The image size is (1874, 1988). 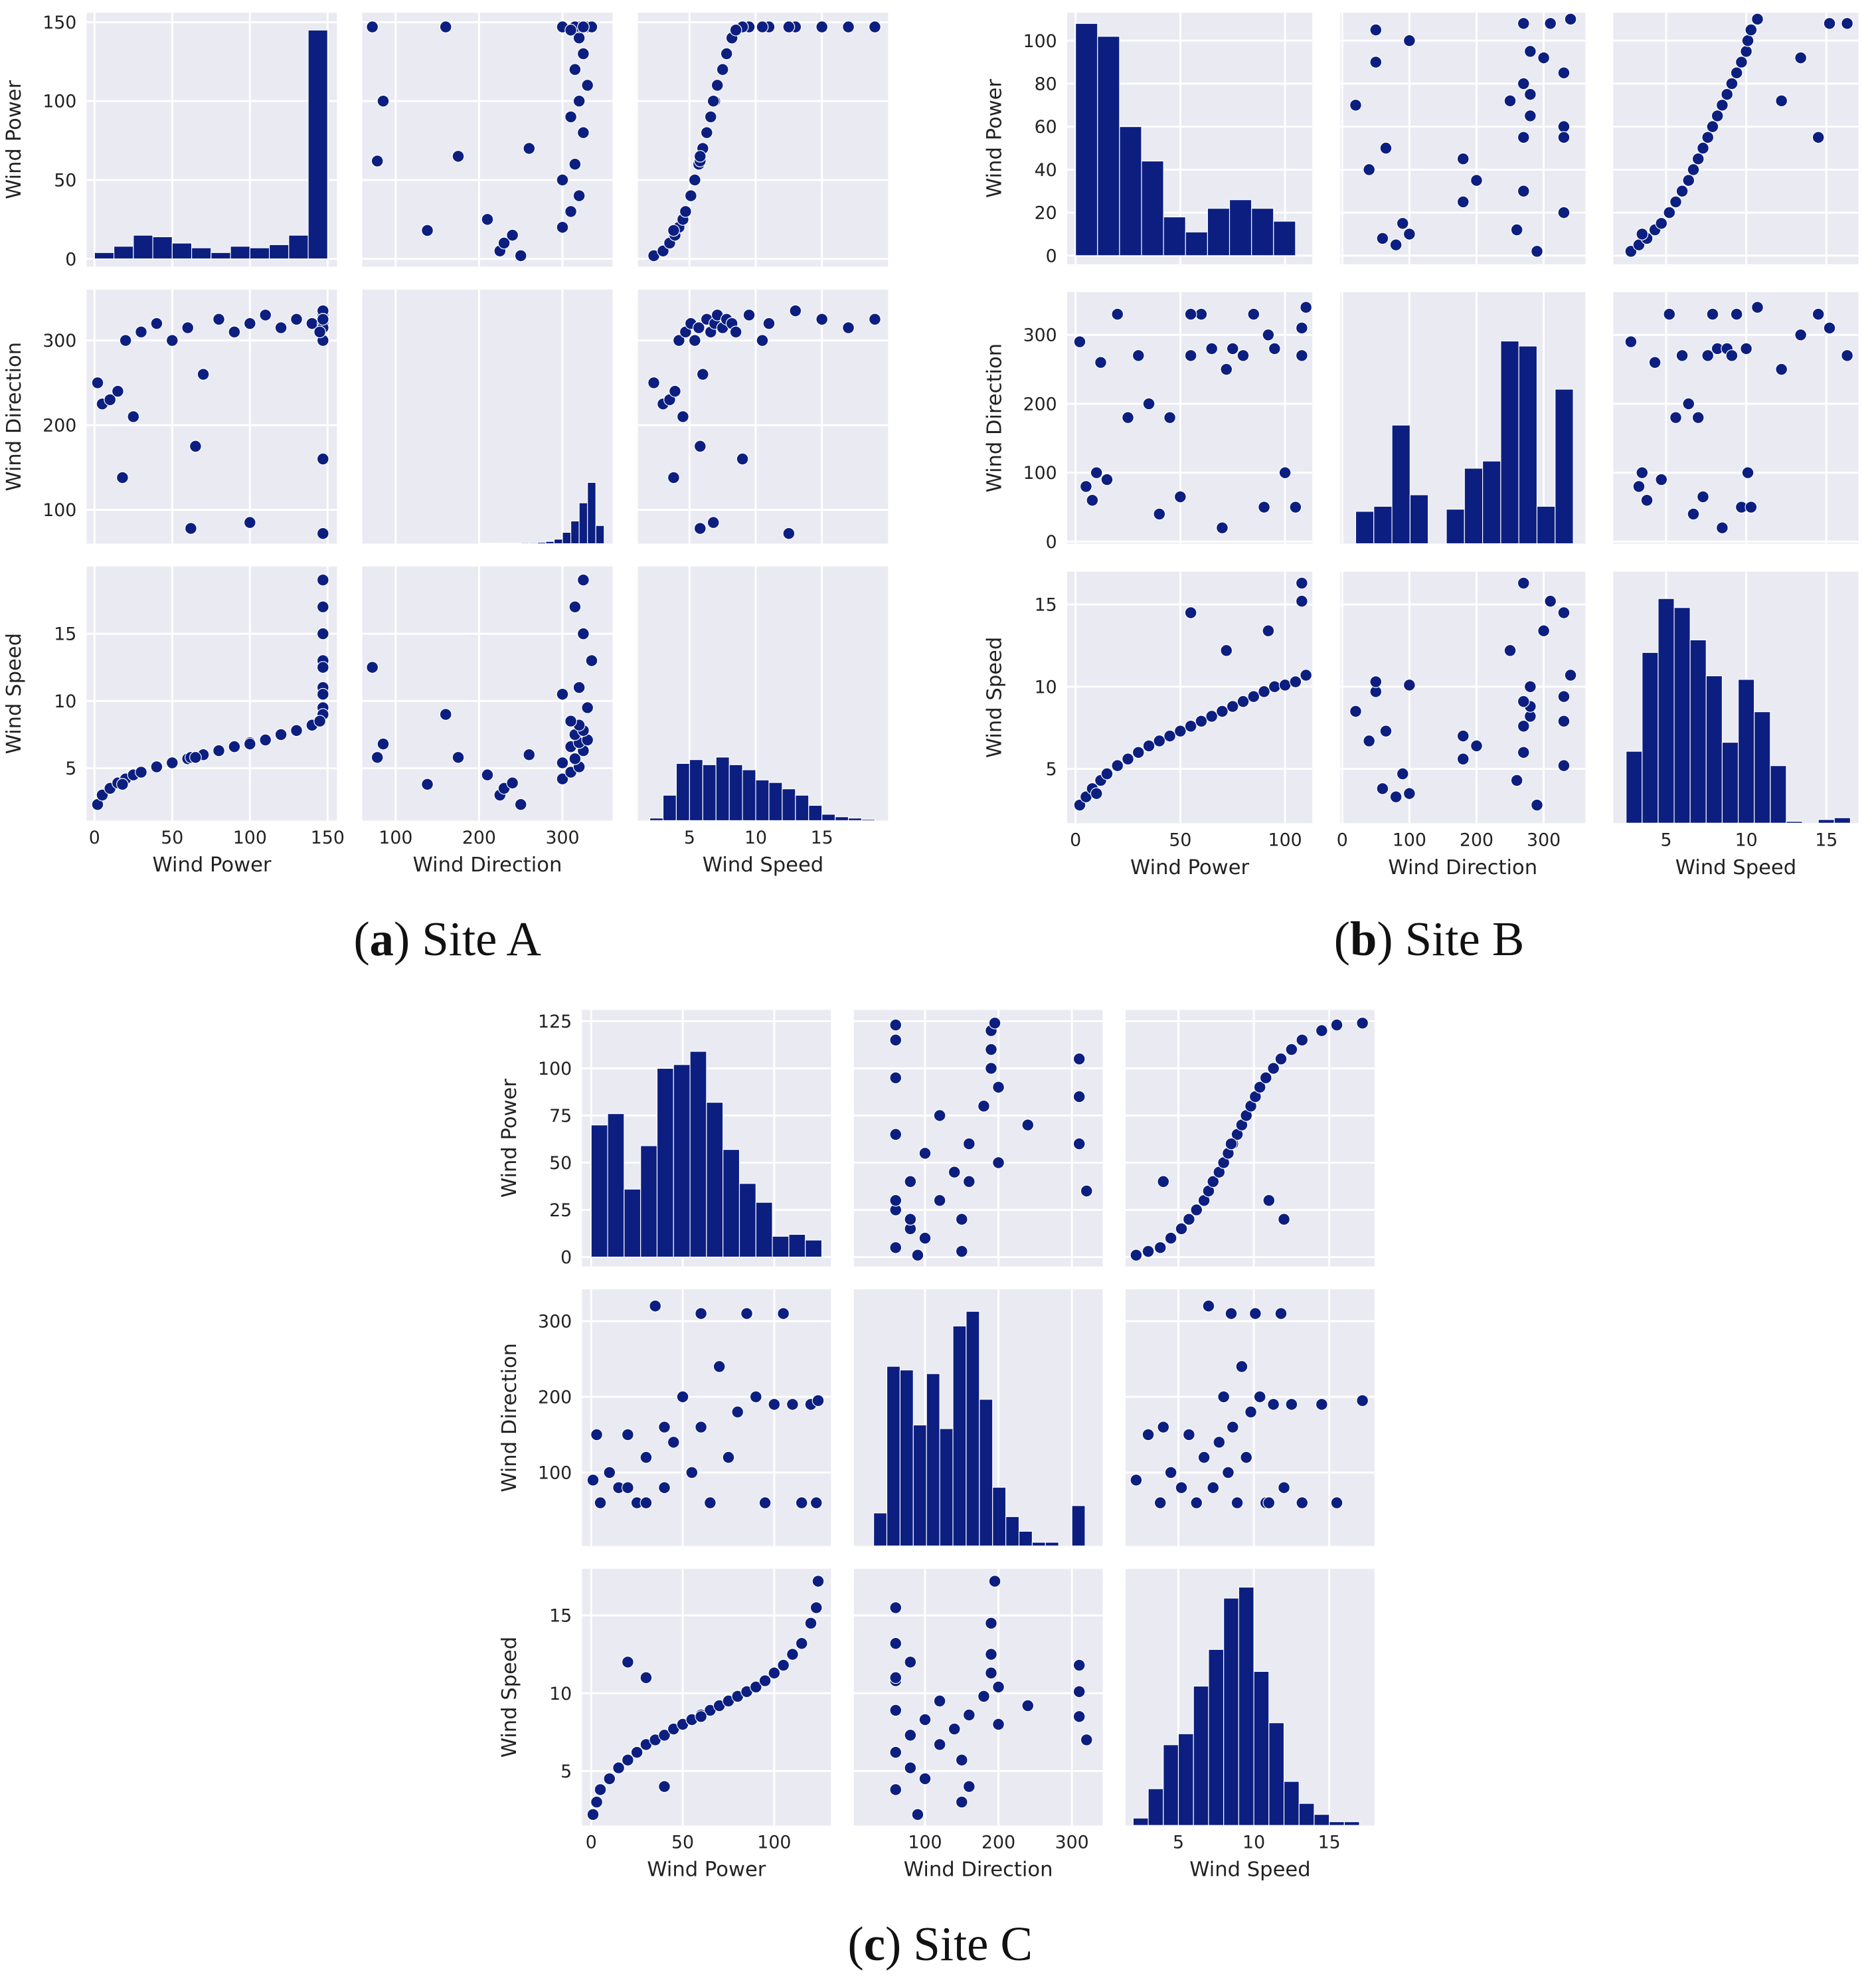 What do you see at coordinates (94, 838) in the screenshot?
I see `x-tick-label: 0` at bounding box center [94, 838].